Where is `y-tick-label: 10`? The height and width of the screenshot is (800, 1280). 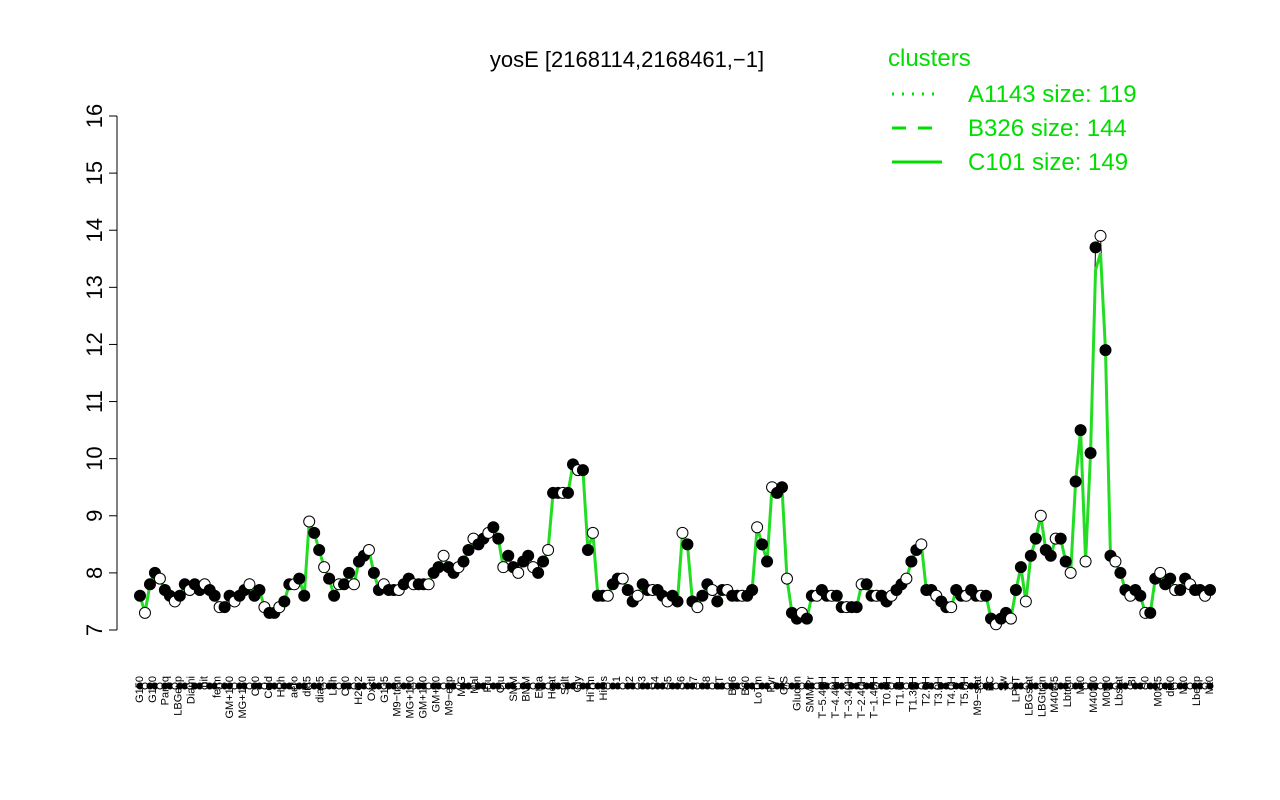 y-tick-label: 10 is located at coordinates (94, 458).